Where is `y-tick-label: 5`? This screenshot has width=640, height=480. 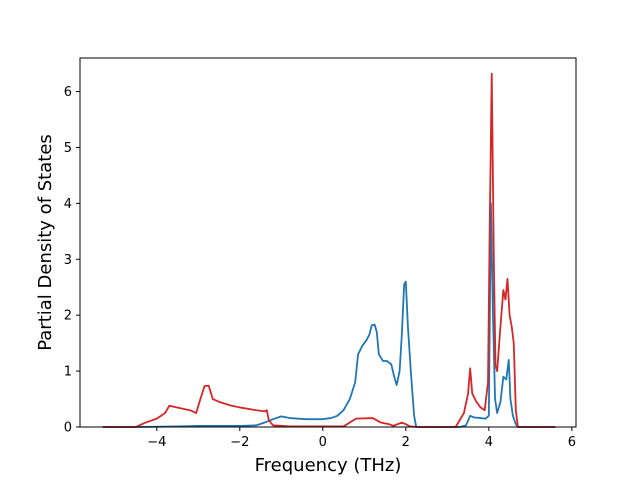 y-tick-label: 5 is located at coordinates (68, 148).